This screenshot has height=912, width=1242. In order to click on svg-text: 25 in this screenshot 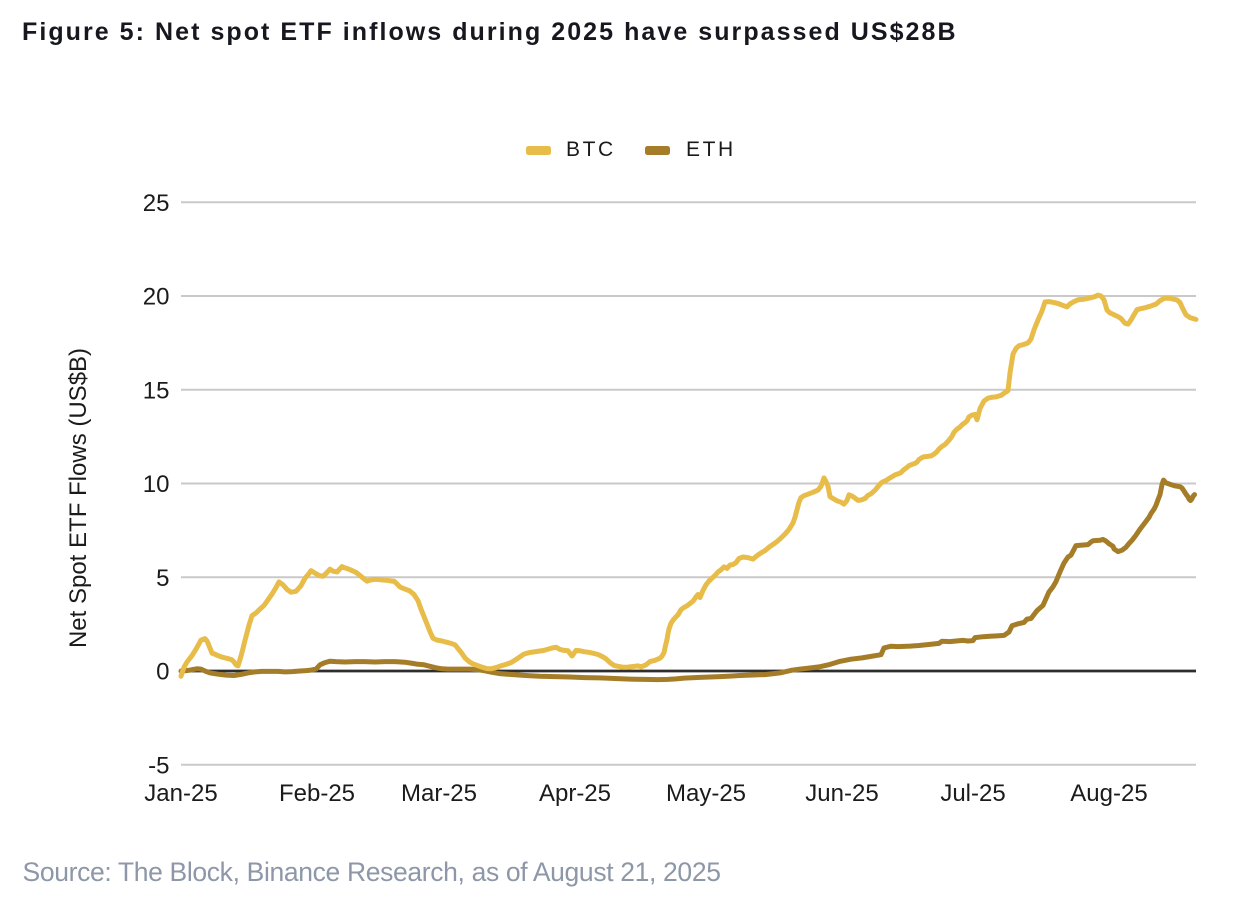, I will do `click(156, 203)`.